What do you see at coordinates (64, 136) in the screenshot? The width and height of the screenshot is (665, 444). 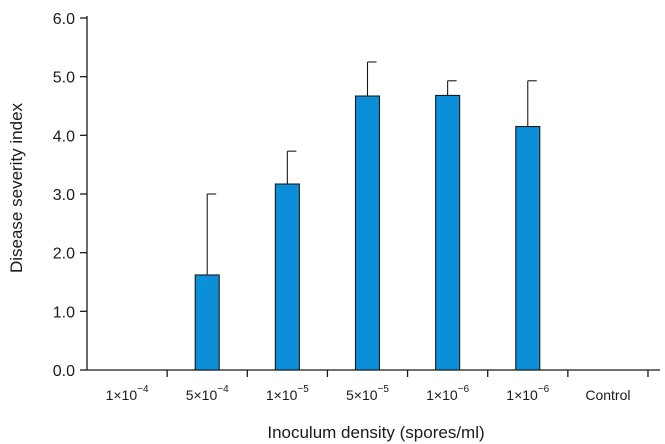 I see `y-tick-label: 4.0` at bounding box center [64, 136].